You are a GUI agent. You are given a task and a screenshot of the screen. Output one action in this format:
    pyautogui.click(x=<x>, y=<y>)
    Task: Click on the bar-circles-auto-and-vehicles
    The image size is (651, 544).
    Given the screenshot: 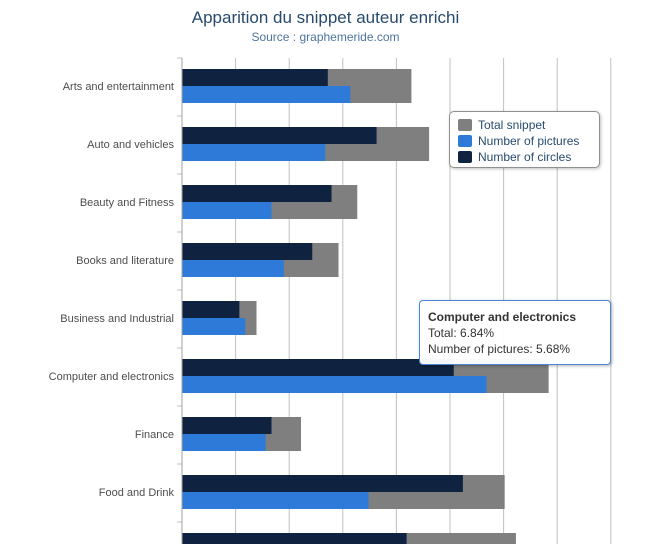 What is the action you would take?
    pyautogui.click(x=279, y=135)
    